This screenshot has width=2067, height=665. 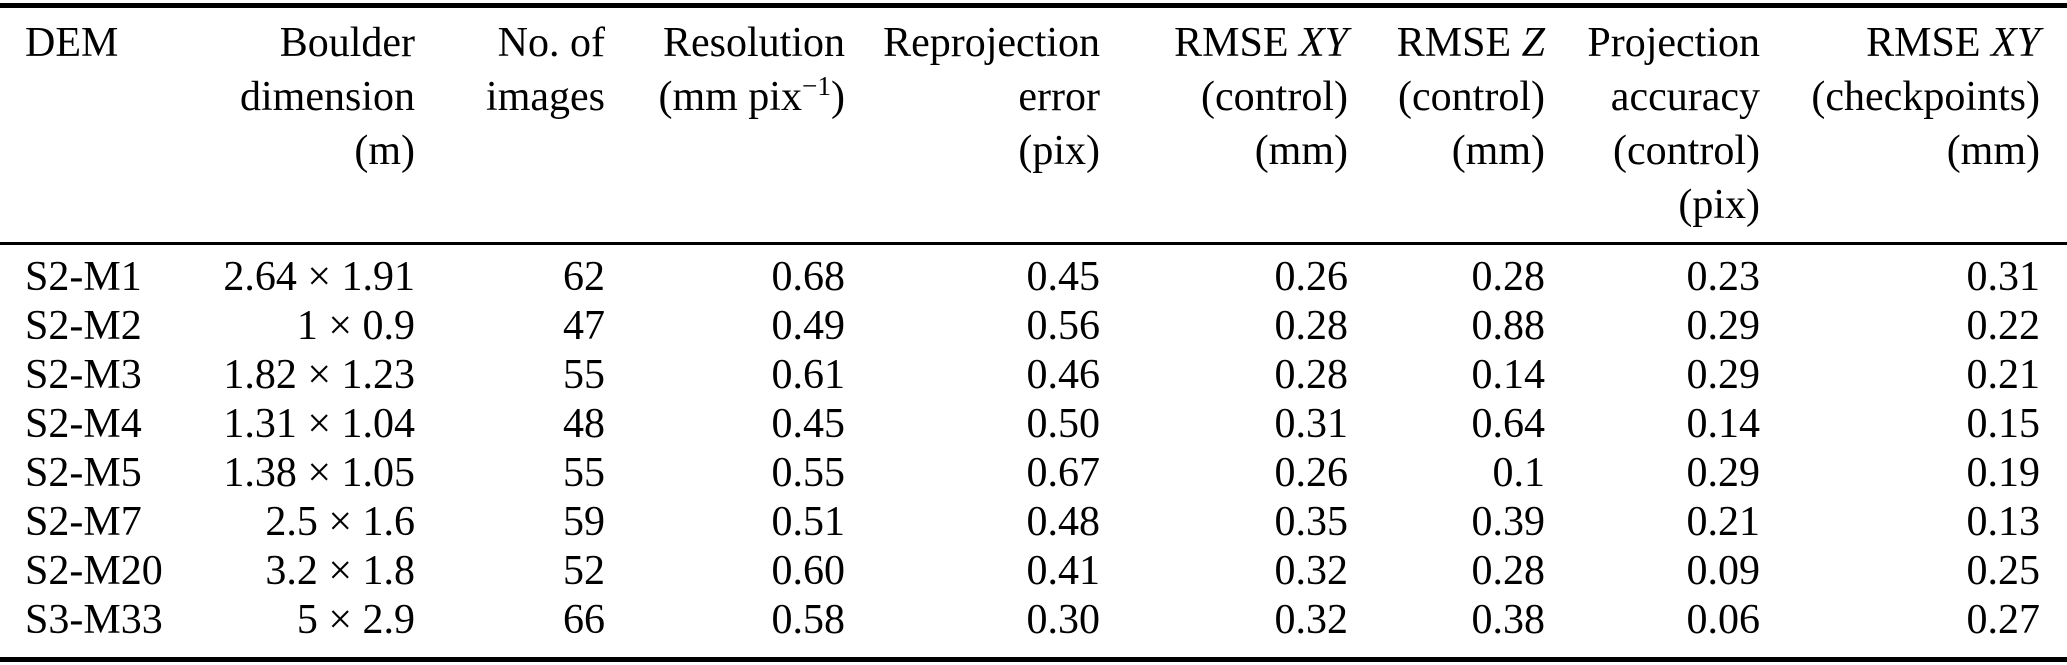 What do you see at coordinates (384, 151) in the screenshot?
I see `header-text: (m)` at bounding box center [384, 151].